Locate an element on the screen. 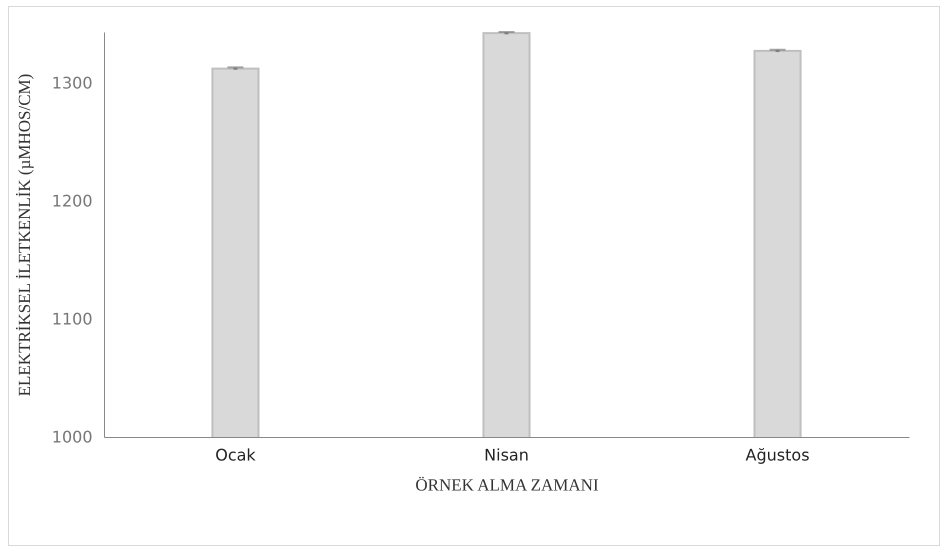 The width and height of the screenshot is (947, 550). y-tick-label: 1200 is located at coordinates (72, 200).